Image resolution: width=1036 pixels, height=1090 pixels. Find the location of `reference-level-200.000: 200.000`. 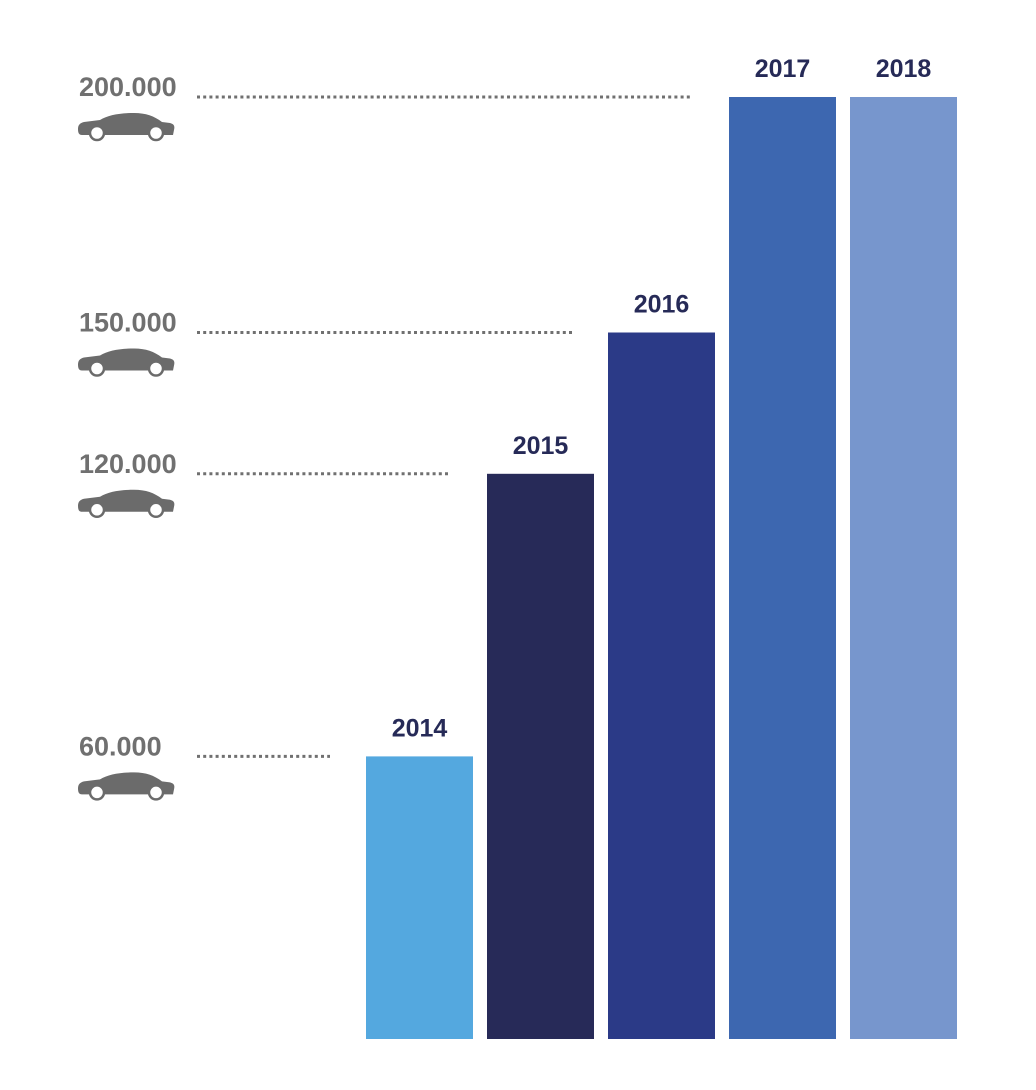

reference-level-200.000: 200.000 is located at coordinates (385, 107).